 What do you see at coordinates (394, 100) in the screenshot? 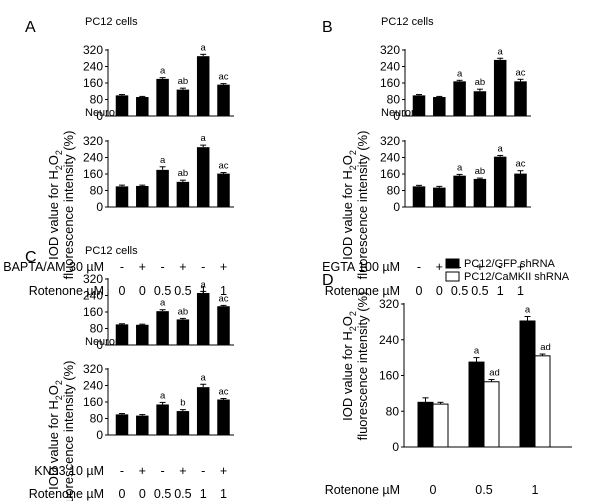
I see `chart-b1-ytick-label: 80` at bounding box center [394, 100].